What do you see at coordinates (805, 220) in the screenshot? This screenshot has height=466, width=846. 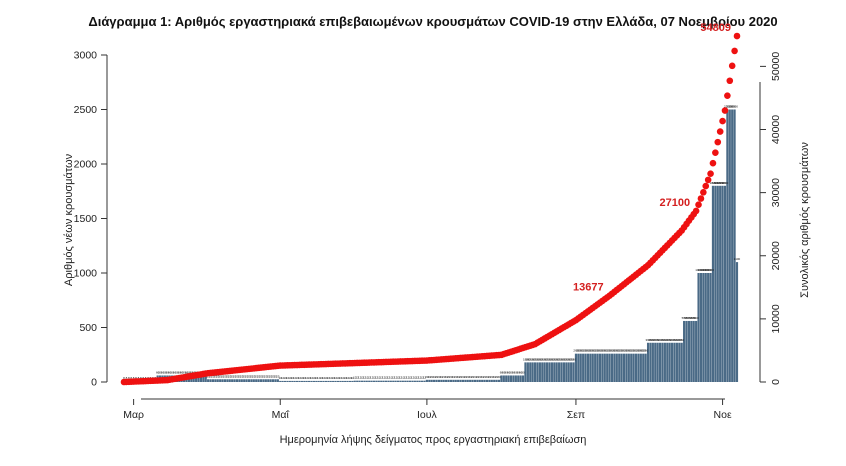 I see `y-axis-right-title: Συνολικός αριθμός κρουσμάτων` at bounding box center [805, 220].